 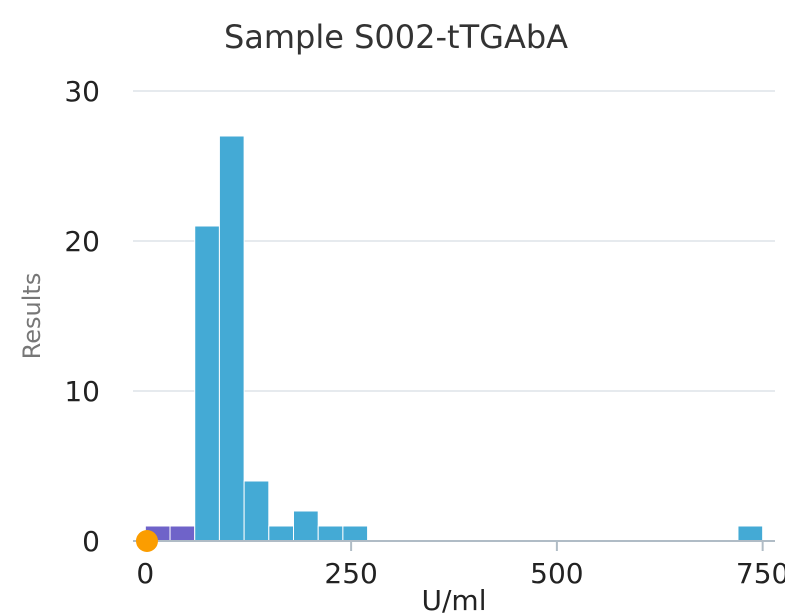 I want to click on x-axis, so click(x=454, y=545).